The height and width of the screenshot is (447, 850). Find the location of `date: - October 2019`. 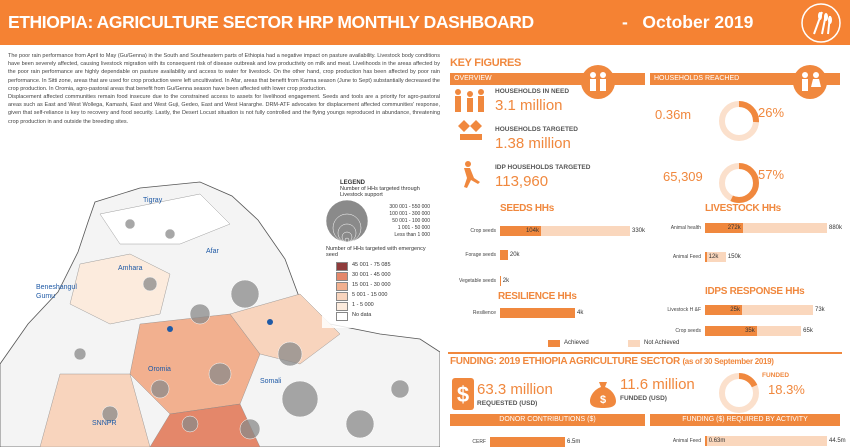

date: - October 2019 is located at coordinates (688, 22).